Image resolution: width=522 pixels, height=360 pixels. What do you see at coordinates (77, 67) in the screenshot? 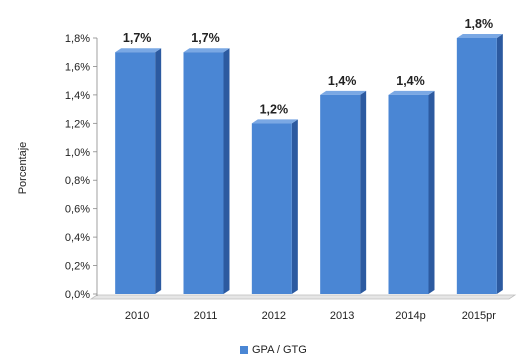
I see `y-tick-label: 1,6%` at bounding box center [77, 67].